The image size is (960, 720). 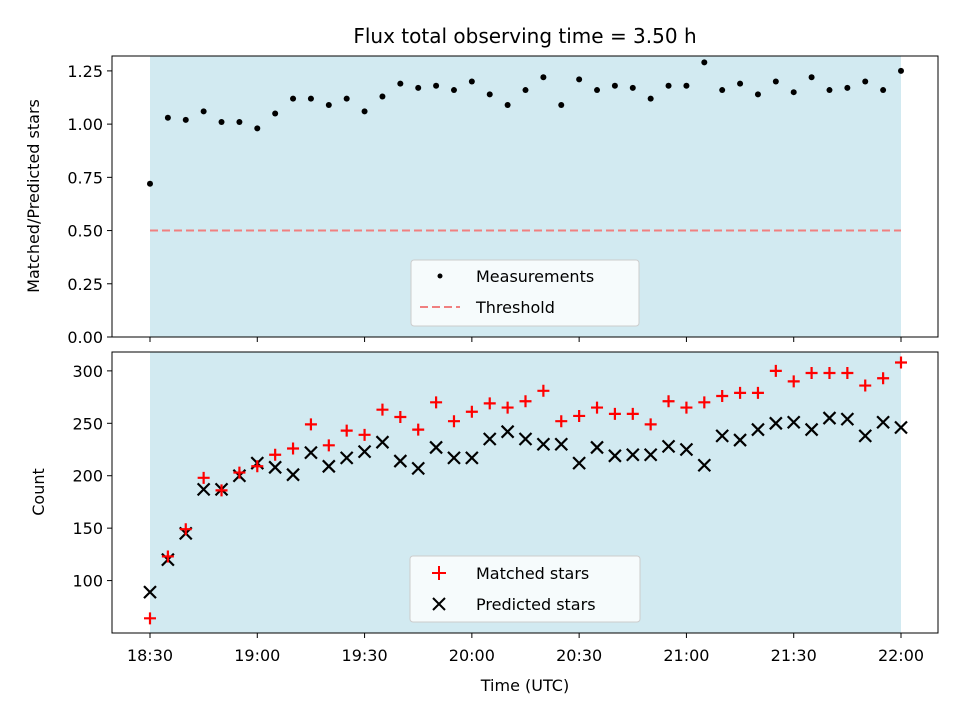 I want to click on bottom-x-tick-label: 22:00, so click(x=901, y=655).